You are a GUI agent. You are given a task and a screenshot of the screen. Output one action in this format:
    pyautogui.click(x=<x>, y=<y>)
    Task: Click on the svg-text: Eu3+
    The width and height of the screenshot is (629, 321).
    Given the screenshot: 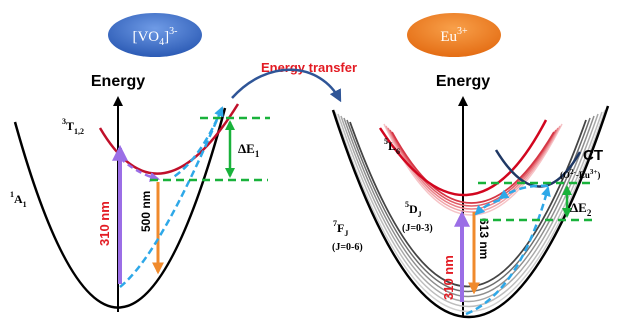 What is the action you would take?
    pyautogui.click(x=454, y=35)
    